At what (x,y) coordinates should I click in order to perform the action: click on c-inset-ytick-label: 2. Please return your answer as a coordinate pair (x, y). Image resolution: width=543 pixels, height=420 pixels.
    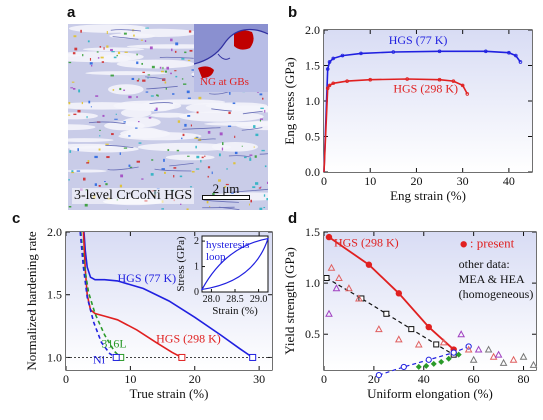
    Looking at the image, I should click on (196, 241).